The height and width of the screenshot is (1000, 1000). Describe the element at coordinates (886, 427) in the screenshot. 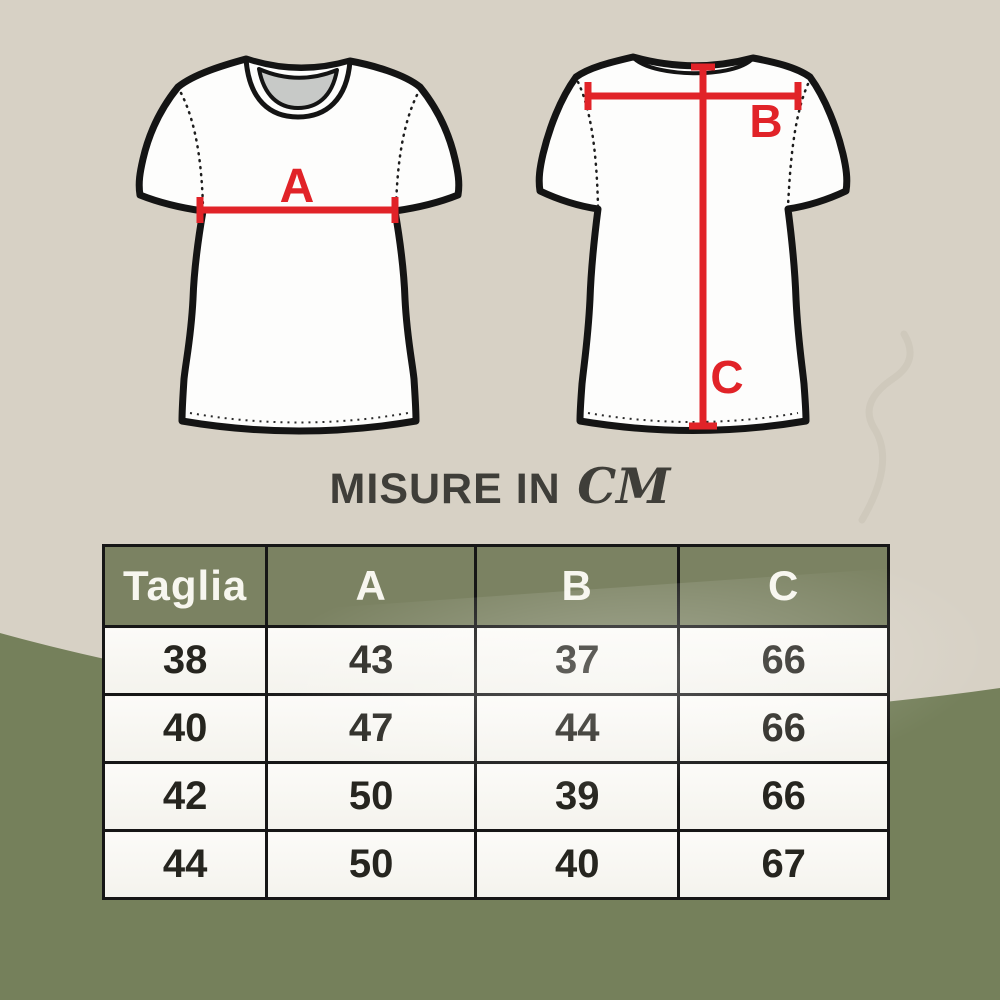

I see `swirl-decoration` at that location.